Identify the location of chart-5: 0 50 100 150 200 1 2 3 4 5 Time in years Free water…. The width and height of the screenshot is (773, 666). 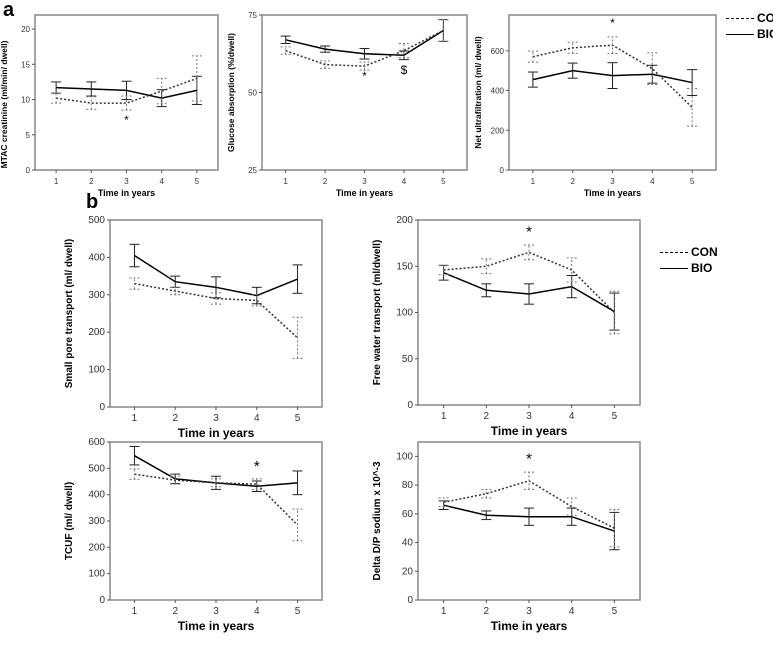
(506, 326).